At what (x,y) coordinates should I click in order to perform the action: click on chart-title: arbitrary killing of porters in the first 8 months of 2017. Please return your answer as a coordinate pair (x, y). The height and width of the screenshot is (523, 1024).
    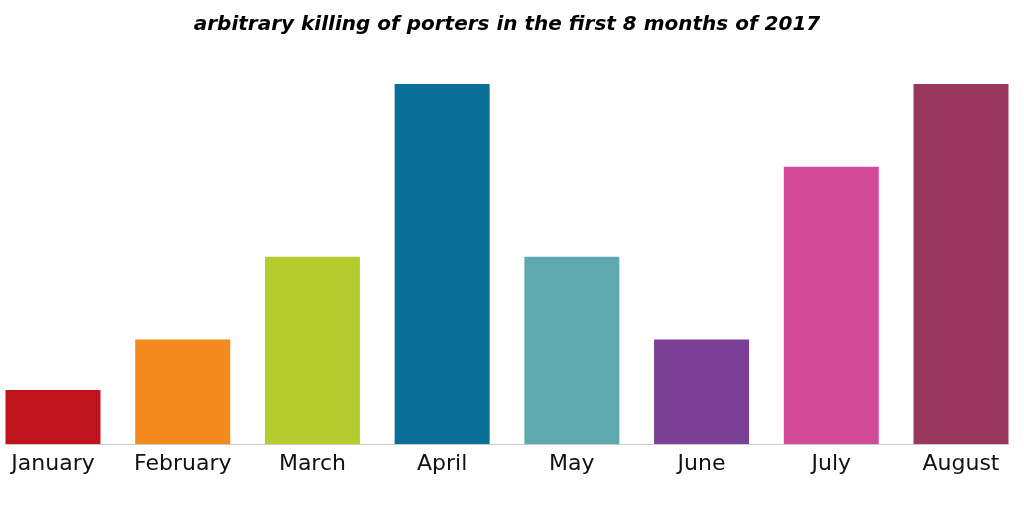
    Looking at the image, I should click on (507, 23).